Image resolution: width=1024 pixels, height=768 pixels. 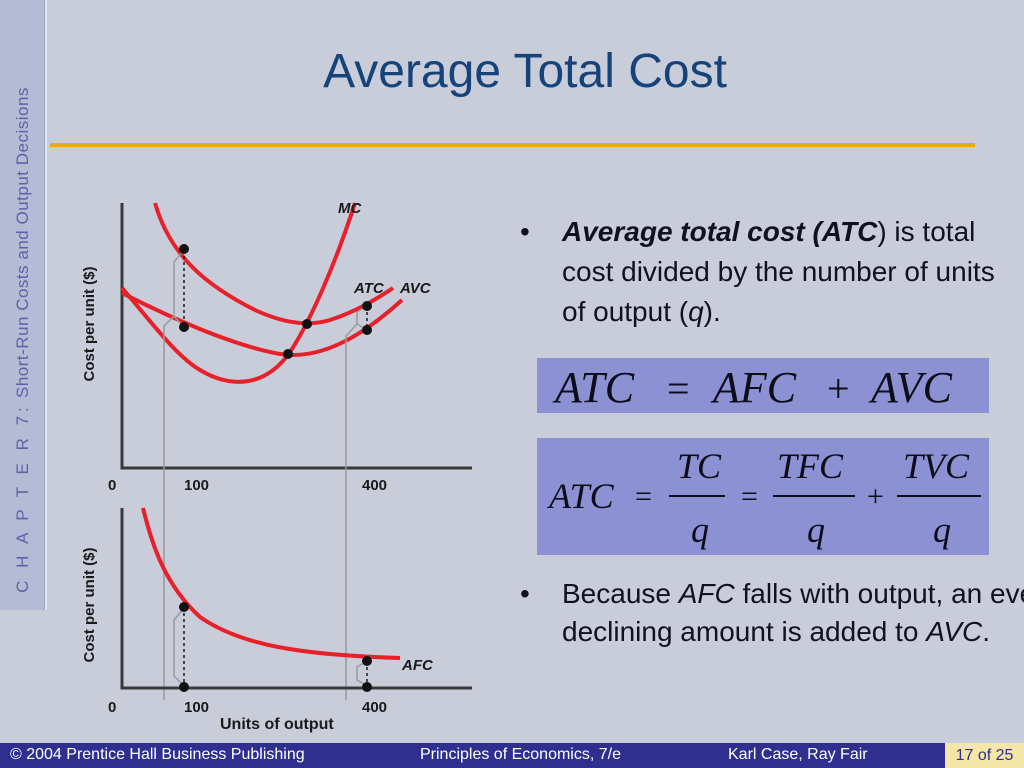 What do you see at coordinates (369, 288) in the screenshot?
I see `atc-label: ATC` at bounding box center [369, 288].